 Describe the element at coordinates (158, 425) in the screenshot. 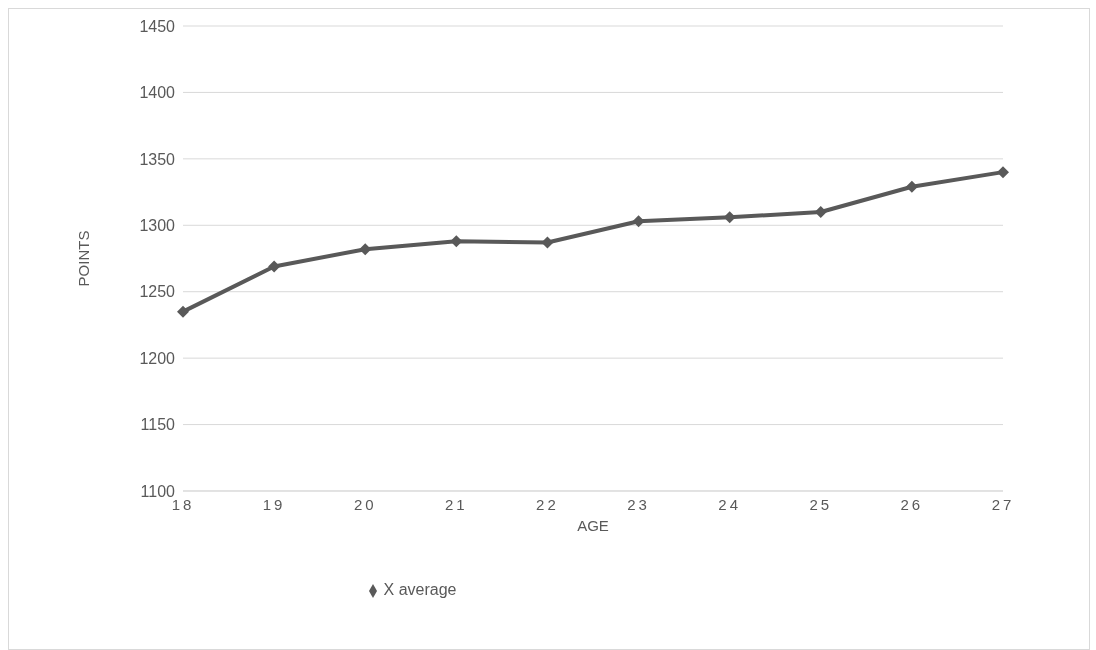

I see `y-tick-label: 1150` at that location.